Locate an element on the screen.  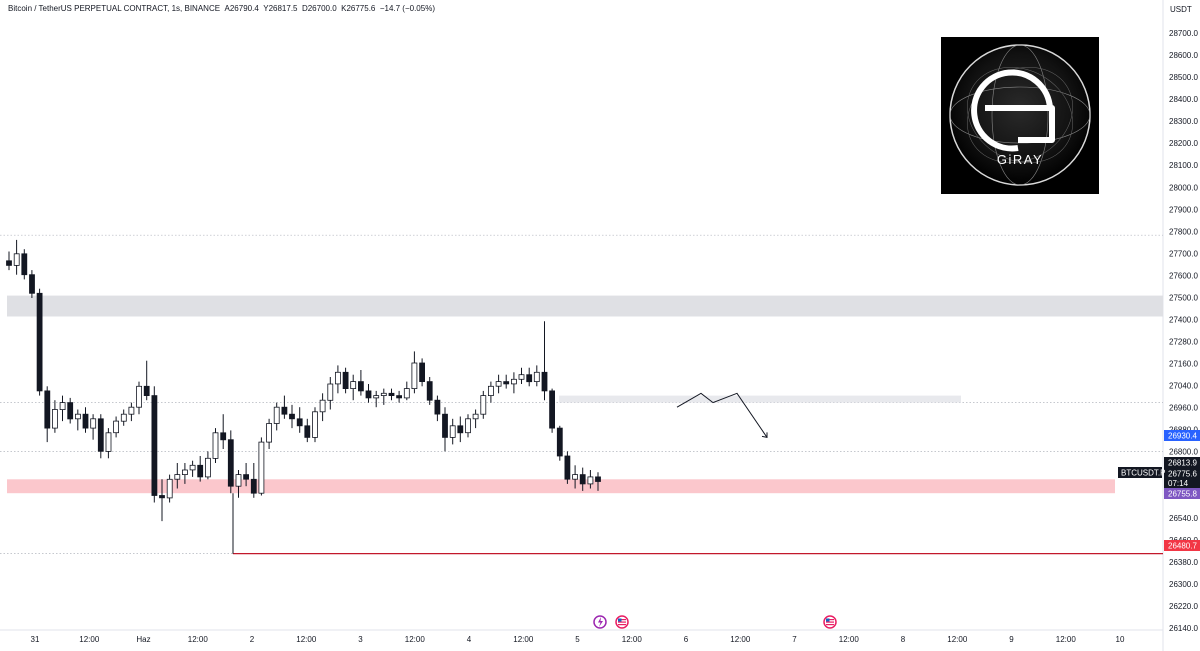
arrow-head-icon is located at coordinates (764, 435).